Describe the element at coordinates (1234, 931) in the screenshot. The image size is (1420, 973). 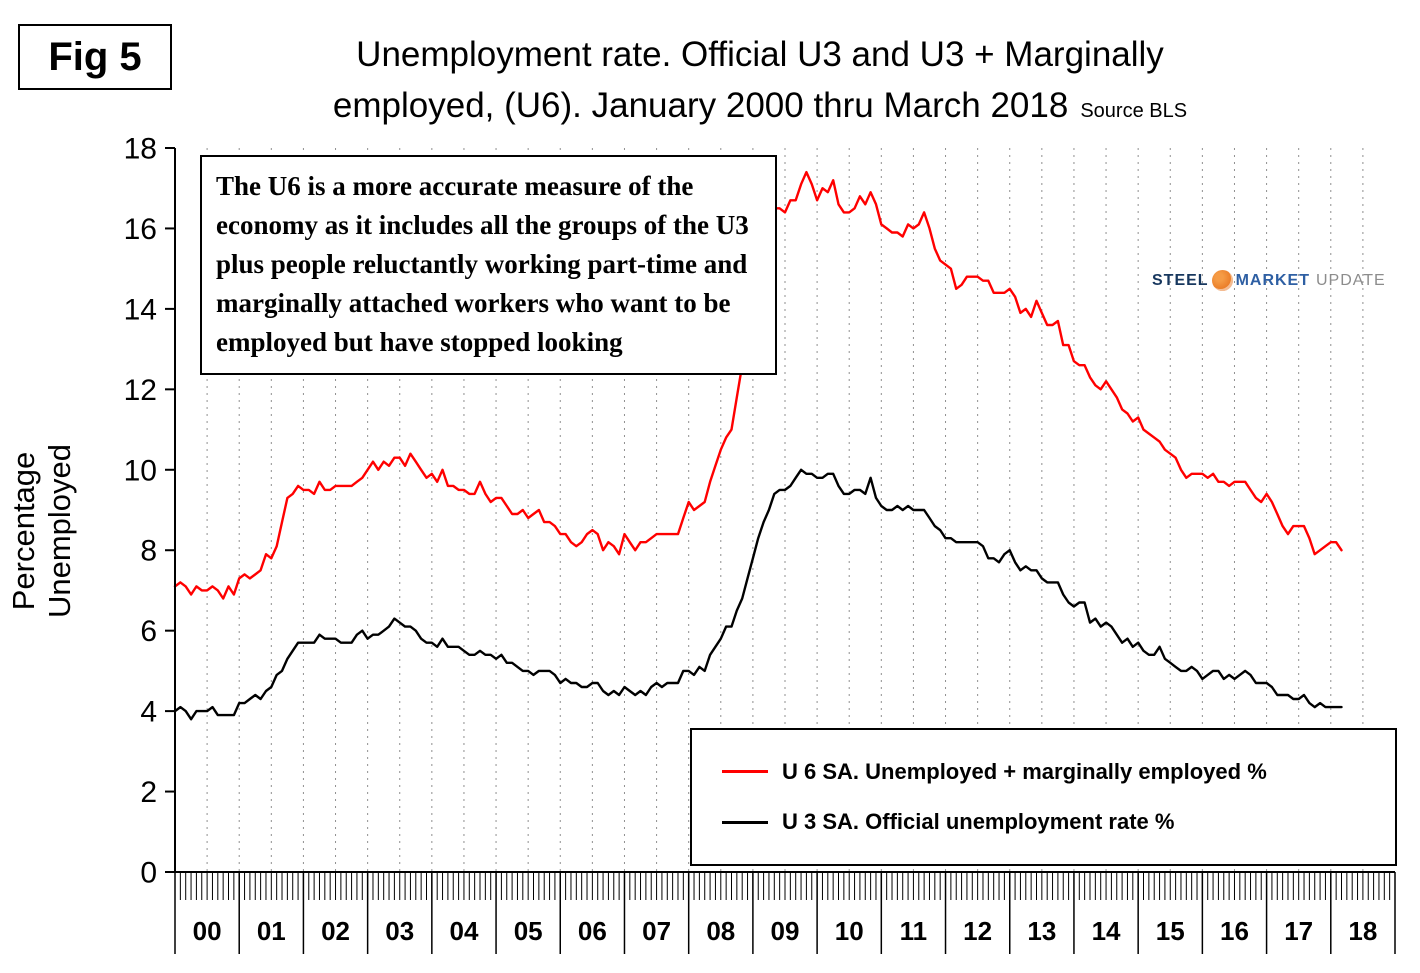
I see `x-tick-label: 16` at that location.